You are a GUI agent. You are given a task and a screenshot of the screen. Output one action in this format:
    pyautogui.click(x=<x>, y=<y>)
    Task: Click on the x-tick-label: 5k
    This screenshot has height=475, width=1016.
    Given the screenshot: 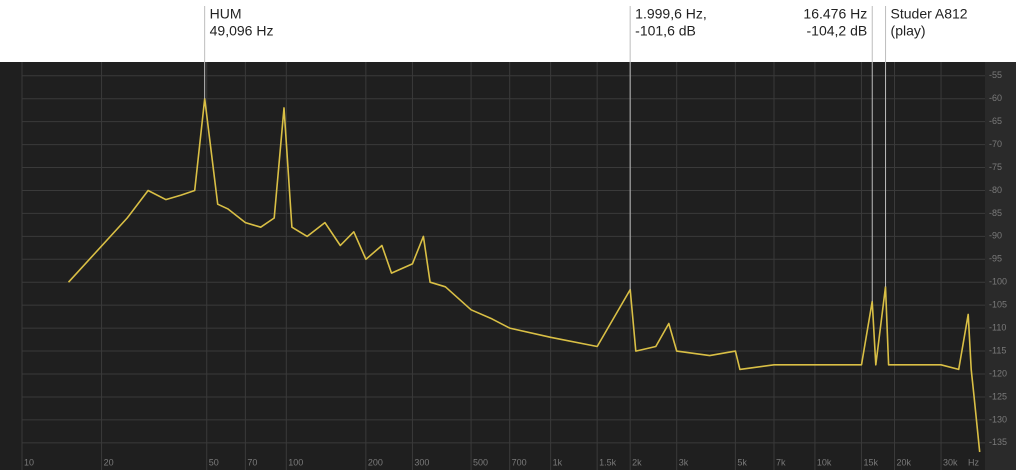 What is the action you would take?
    pyautogui.click(x=742, y=462)
    